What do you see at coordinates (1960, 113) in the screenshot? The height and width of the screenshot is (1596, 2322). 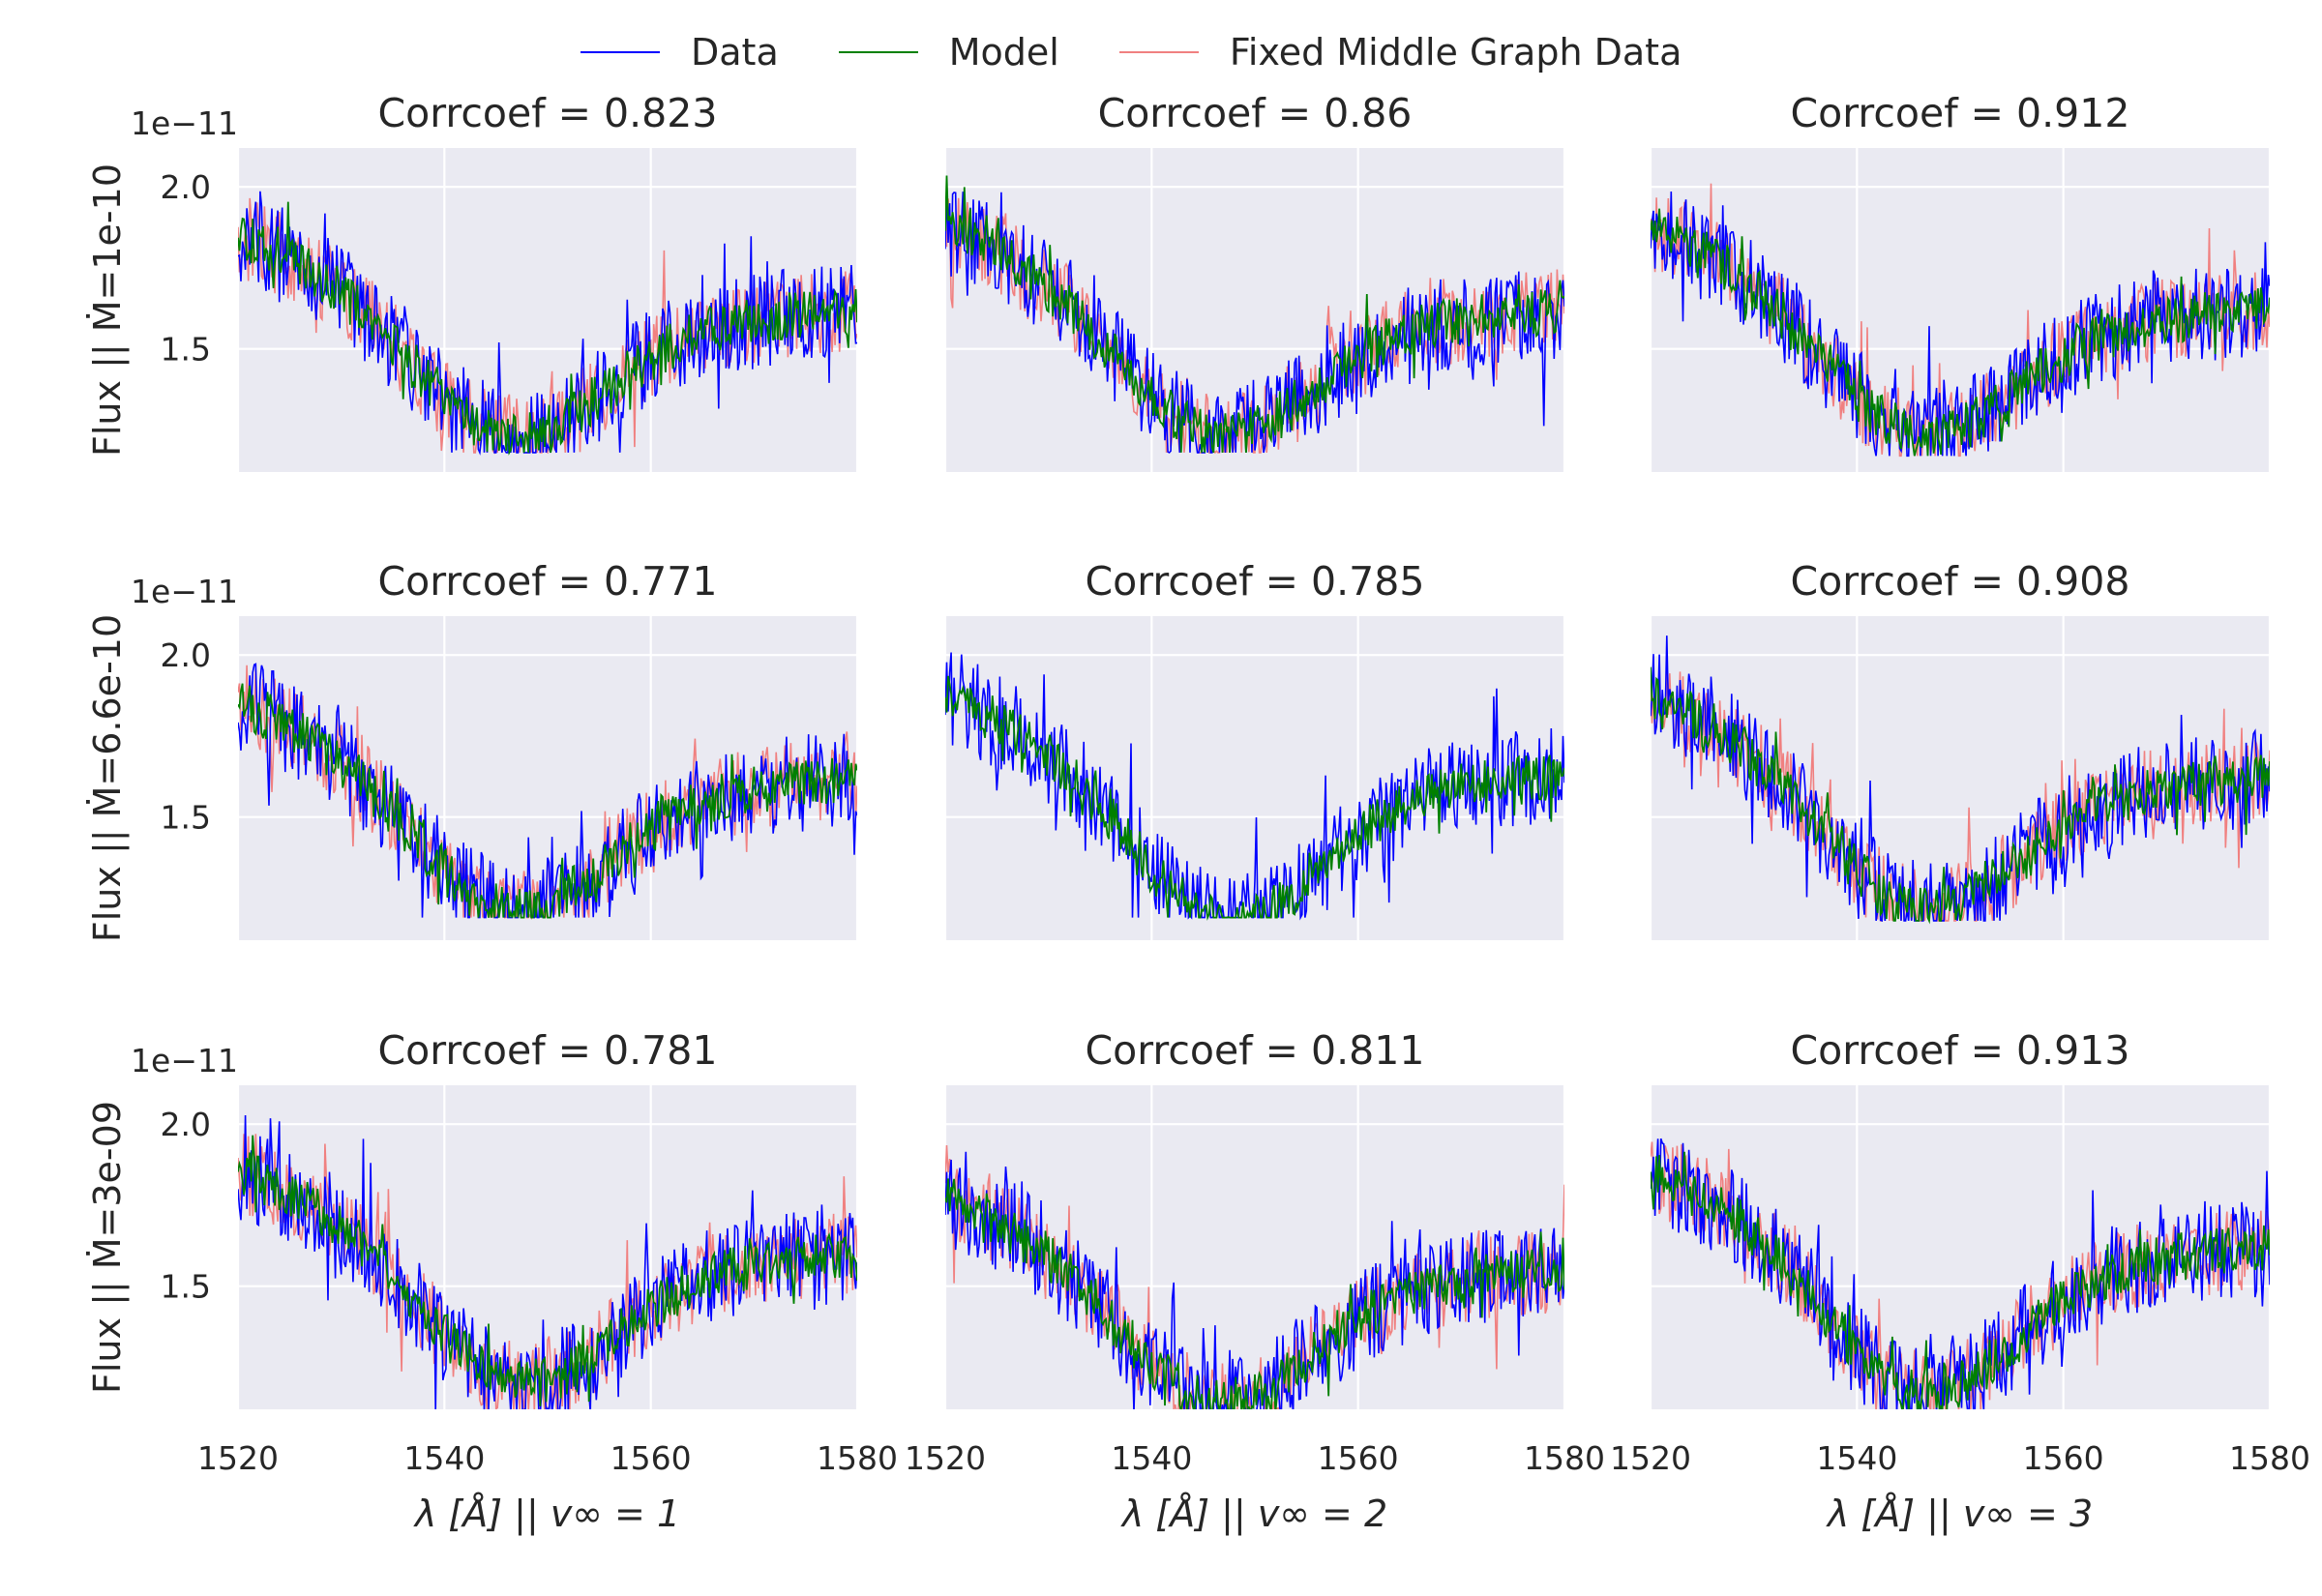 I see `panel-title: Corrcoef = 0.912` at bounding box center [1960, 113].